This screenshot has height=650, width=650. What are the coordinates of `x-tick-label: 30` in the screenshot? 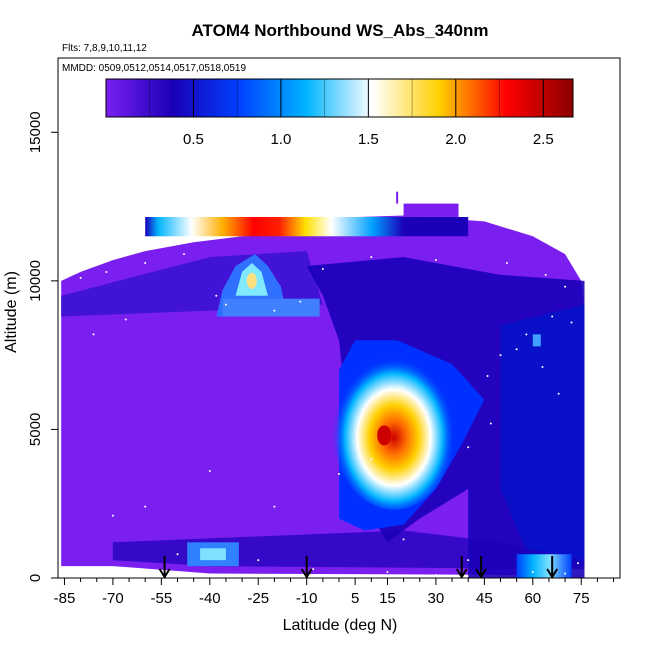 It's located at (436, 598).